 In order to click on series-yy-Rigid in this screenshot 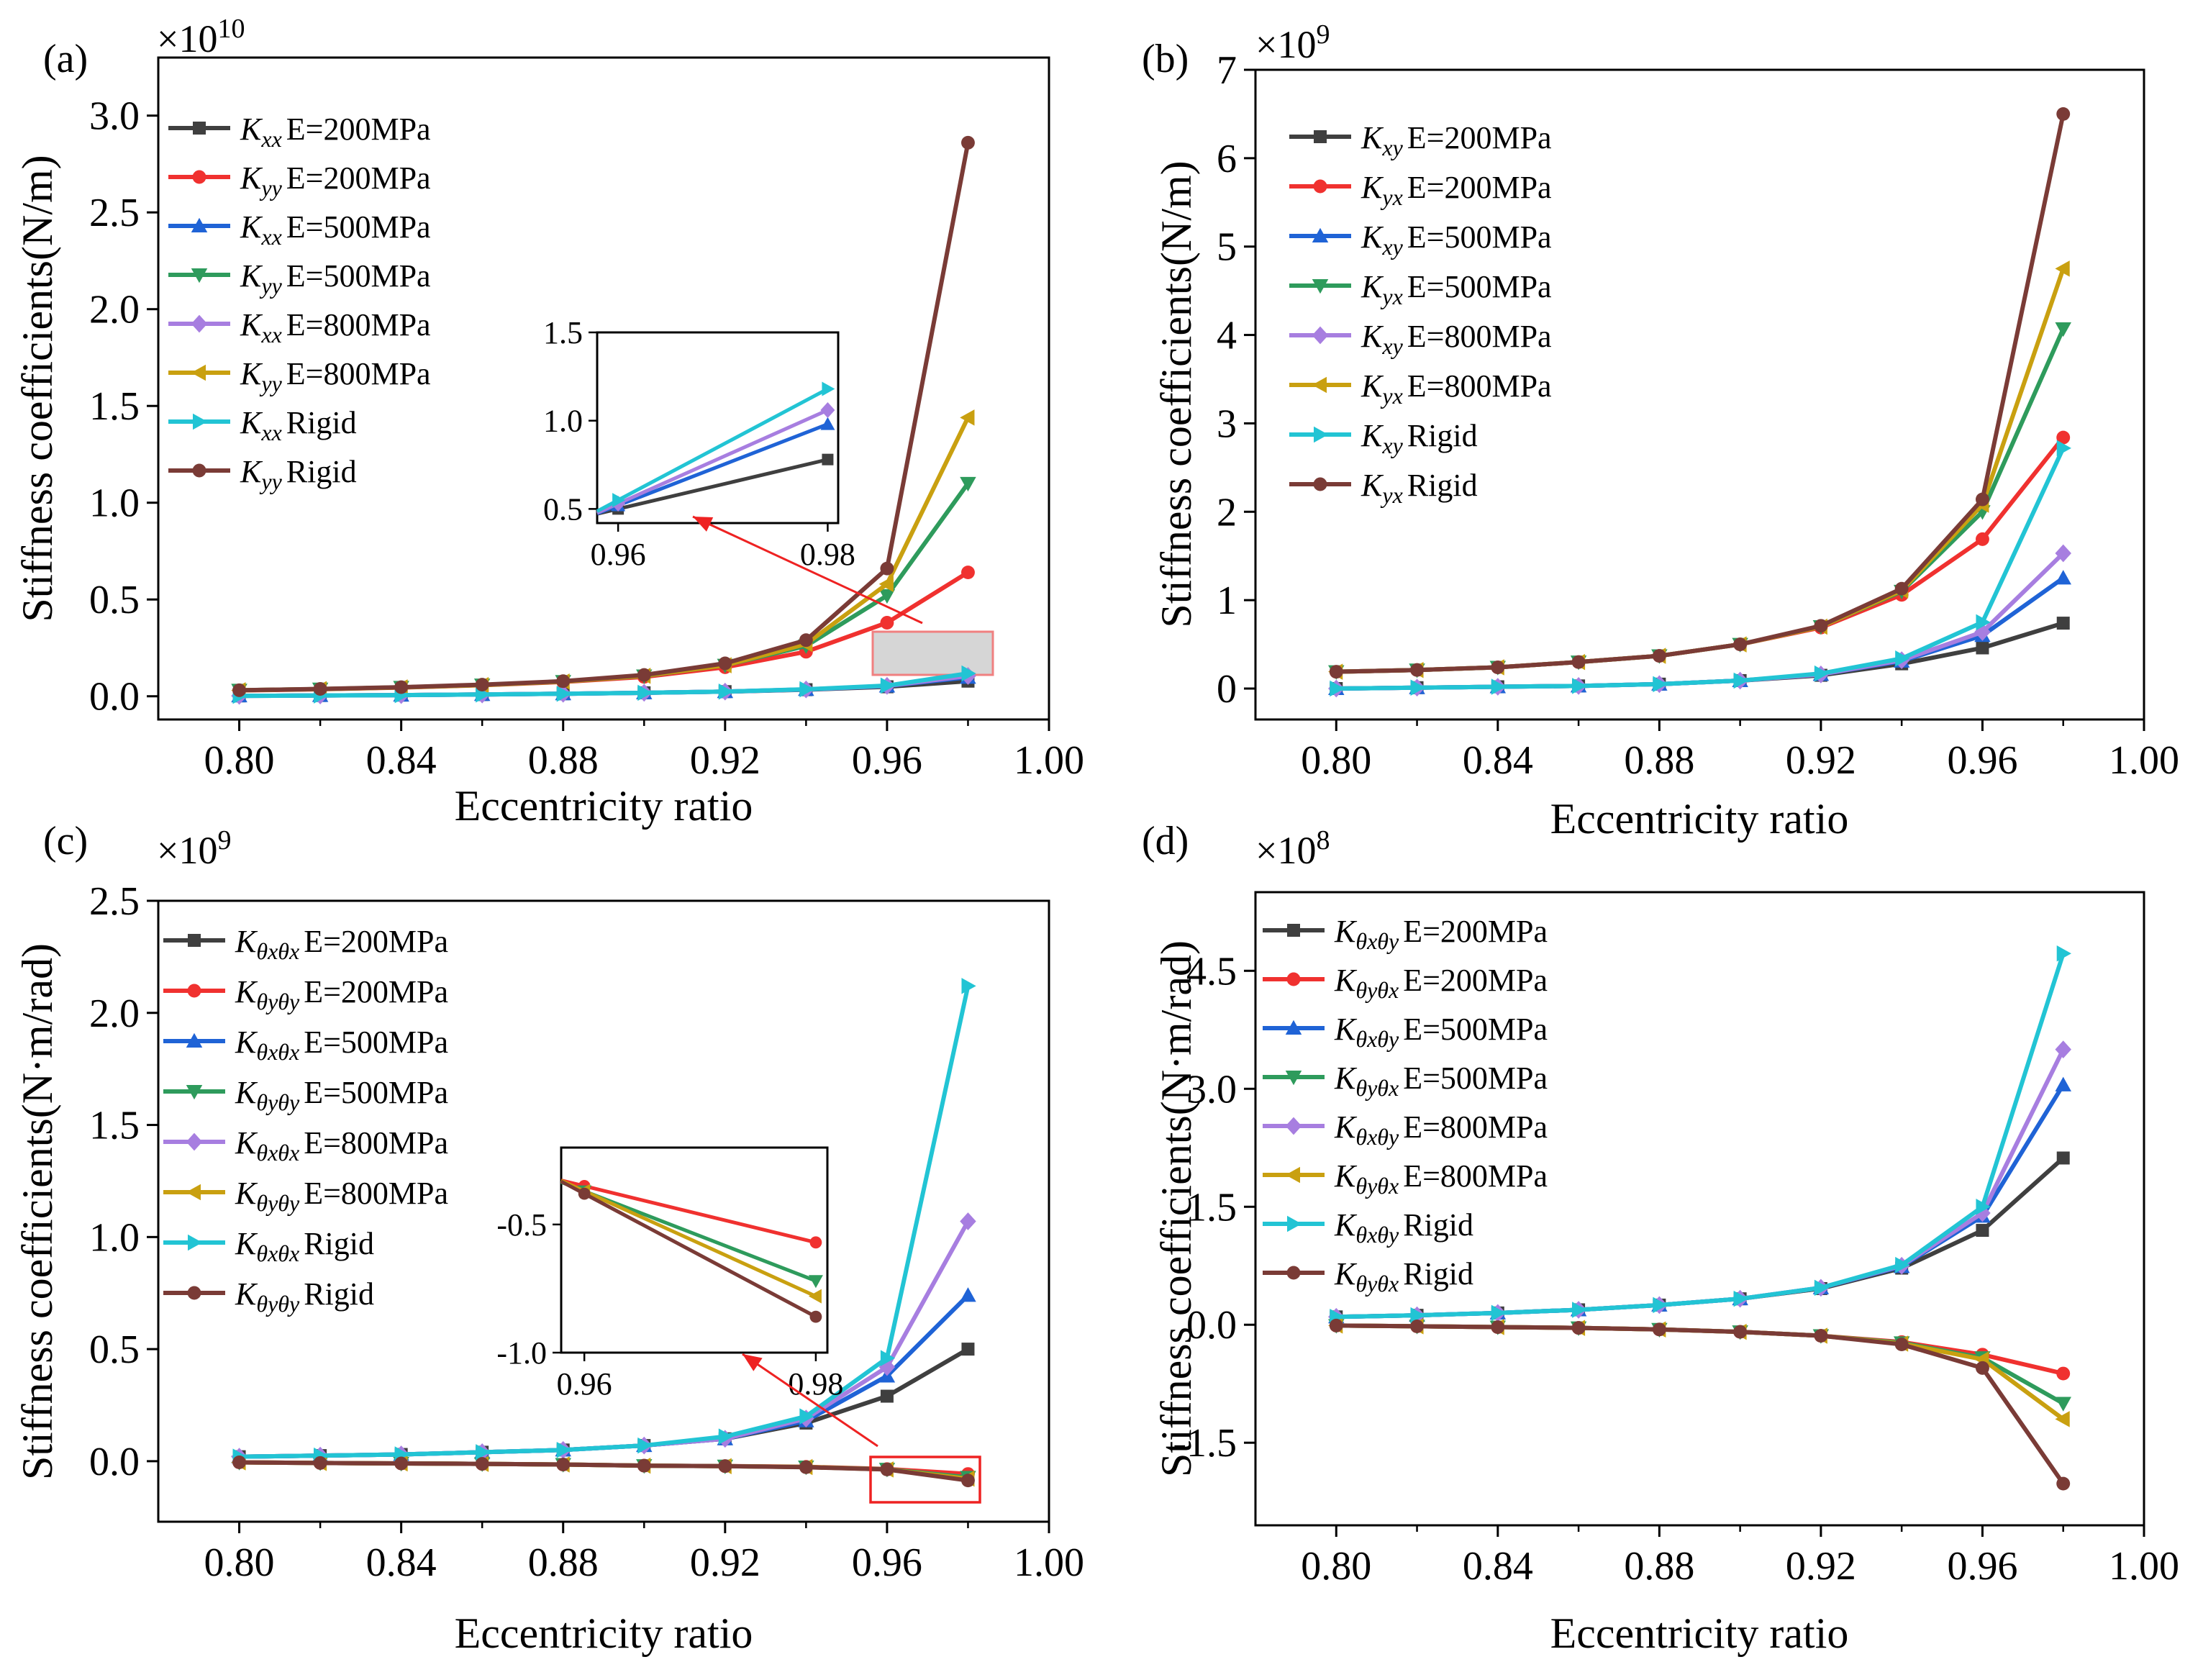, I will do `click(603, 416)`.